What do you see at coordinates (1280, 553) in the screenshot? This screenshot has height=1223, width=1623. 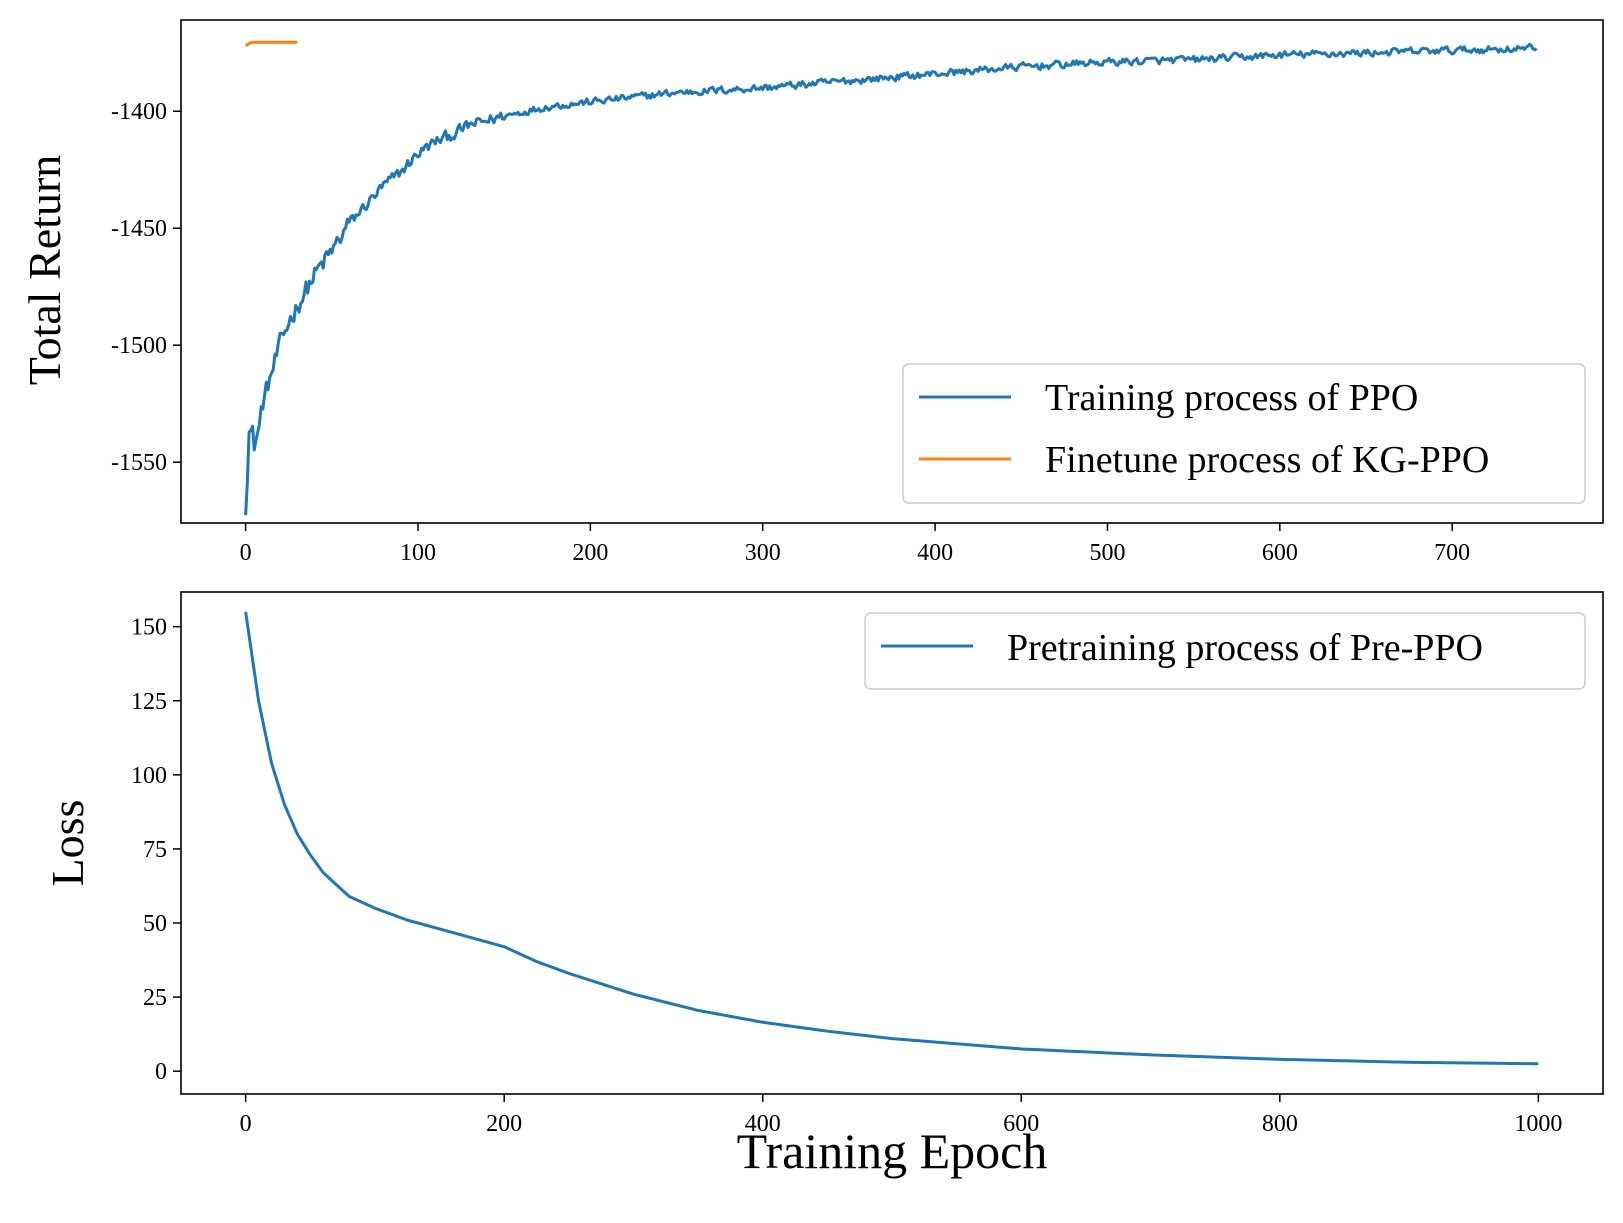 I see `top-x-tick-label: 600` at bounding box center [1280, 553].